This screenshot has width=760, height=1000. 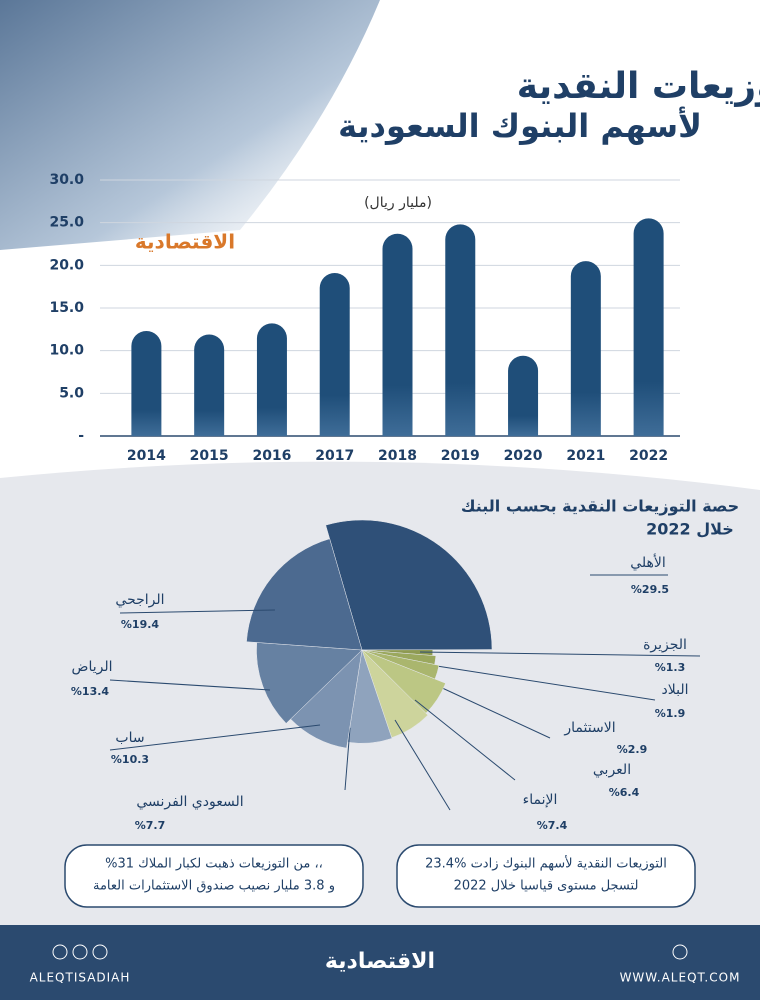 What do you see at coordinates (130, 759) in the screenshot?
I see `value-label: %10.3` at bounding box center [130, 759].